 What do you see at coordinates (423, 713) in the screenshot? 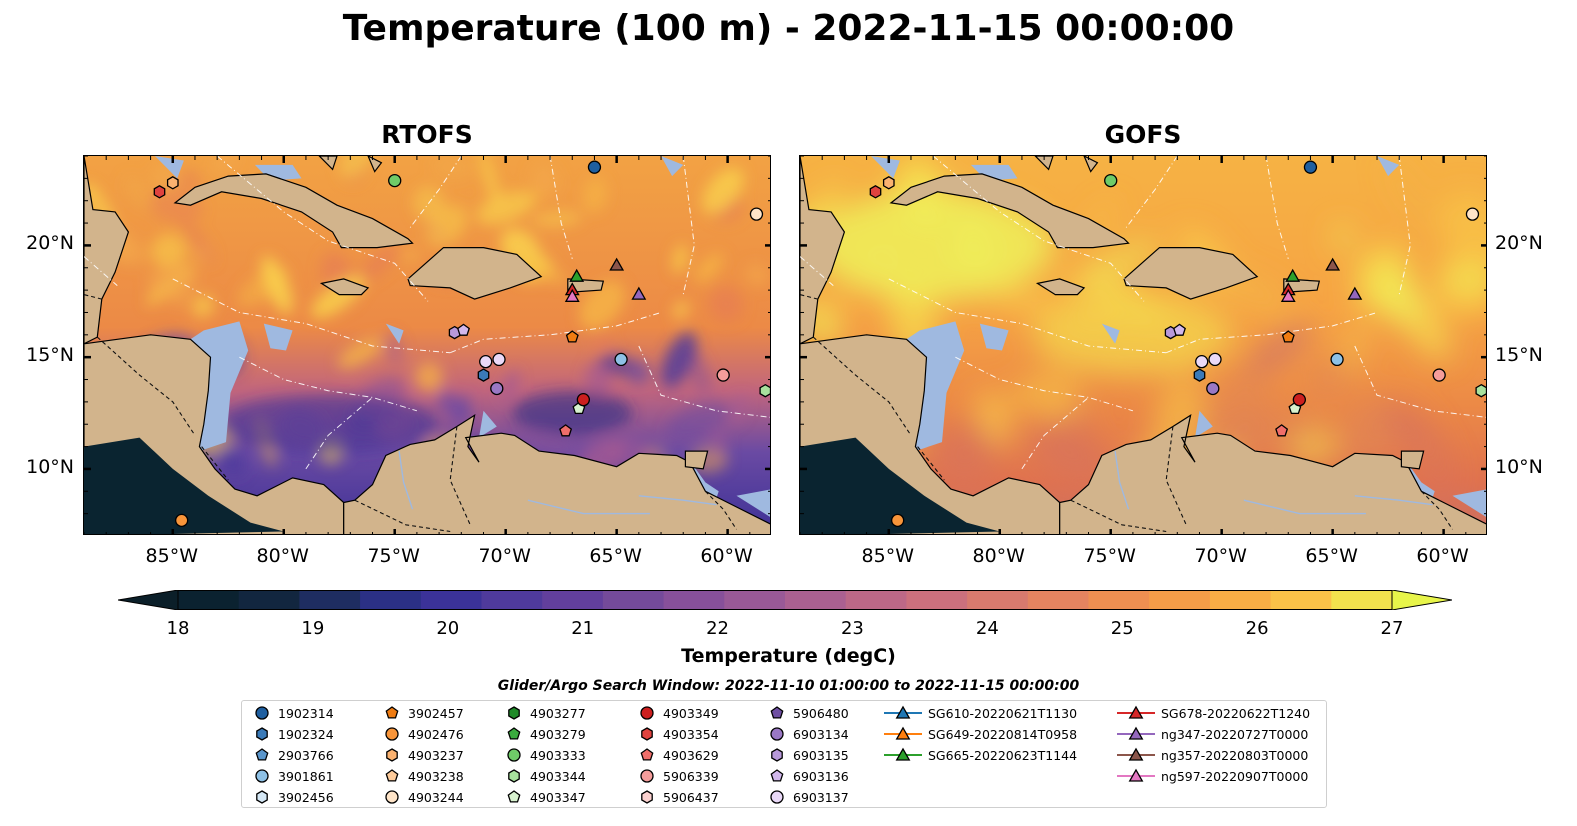
I see `legend-entry: 3902457` at bounding box center [423, 713].